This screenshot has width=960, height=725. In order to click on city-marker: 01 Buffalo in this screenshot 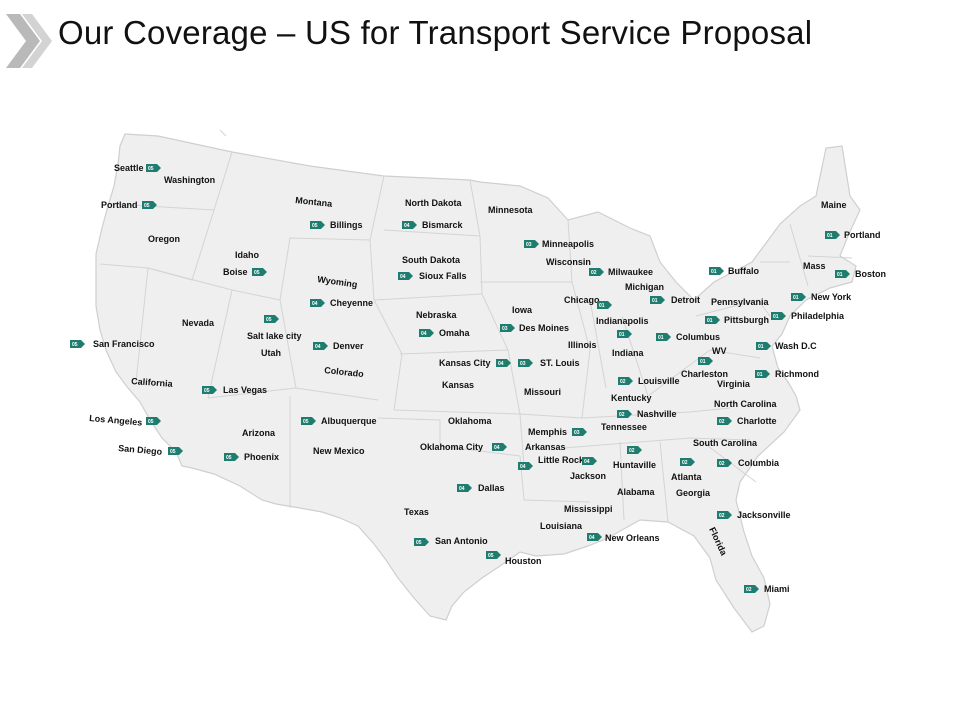, I will do `click(734, 271)`.